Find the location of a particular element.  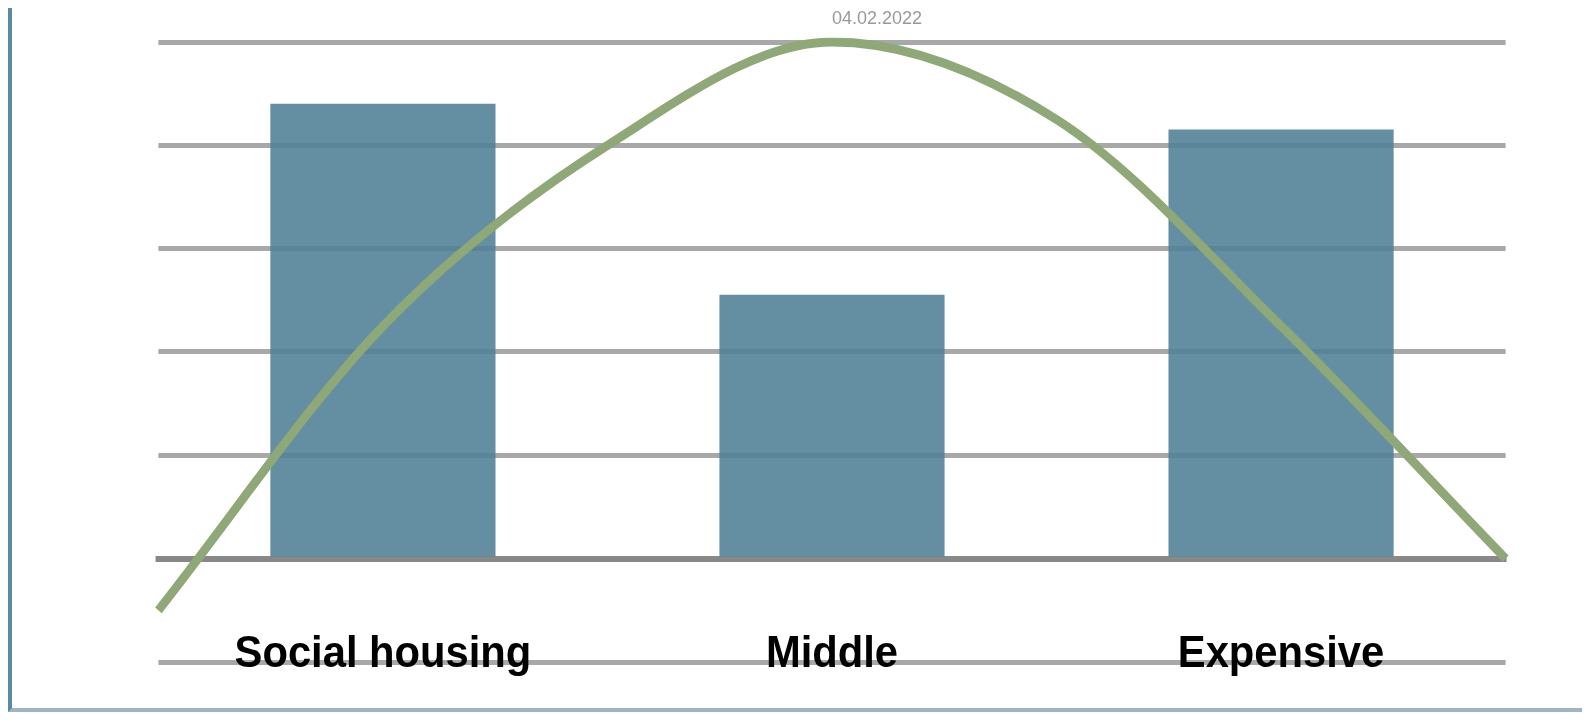

x-tick-label: Expensive is located at coordinates (1281, 652).